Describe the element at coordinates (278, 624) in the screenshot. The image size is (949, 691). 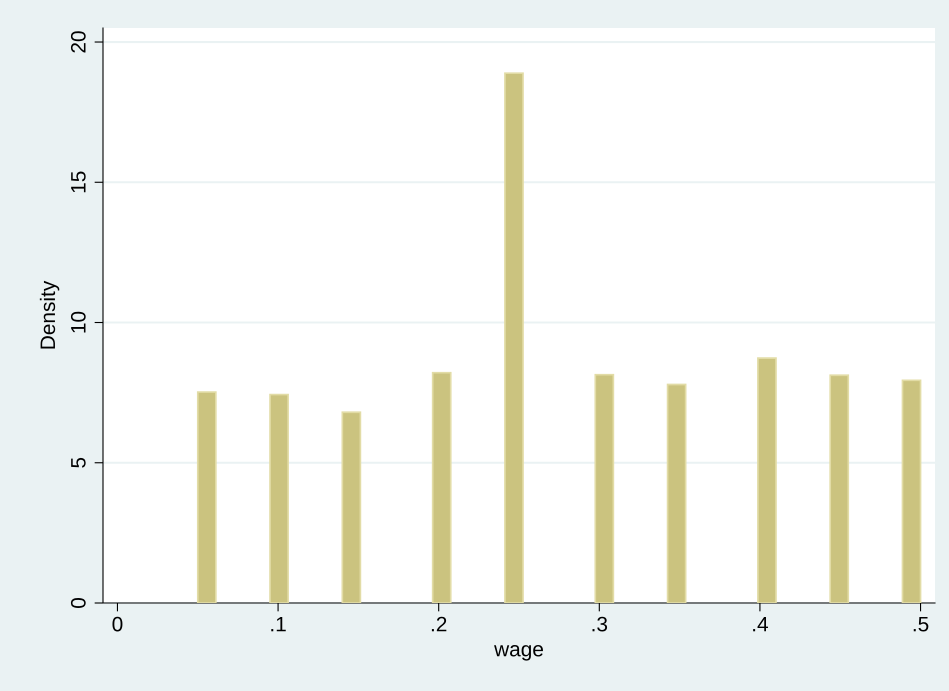
I see `x-tick-label: .1` at that location.